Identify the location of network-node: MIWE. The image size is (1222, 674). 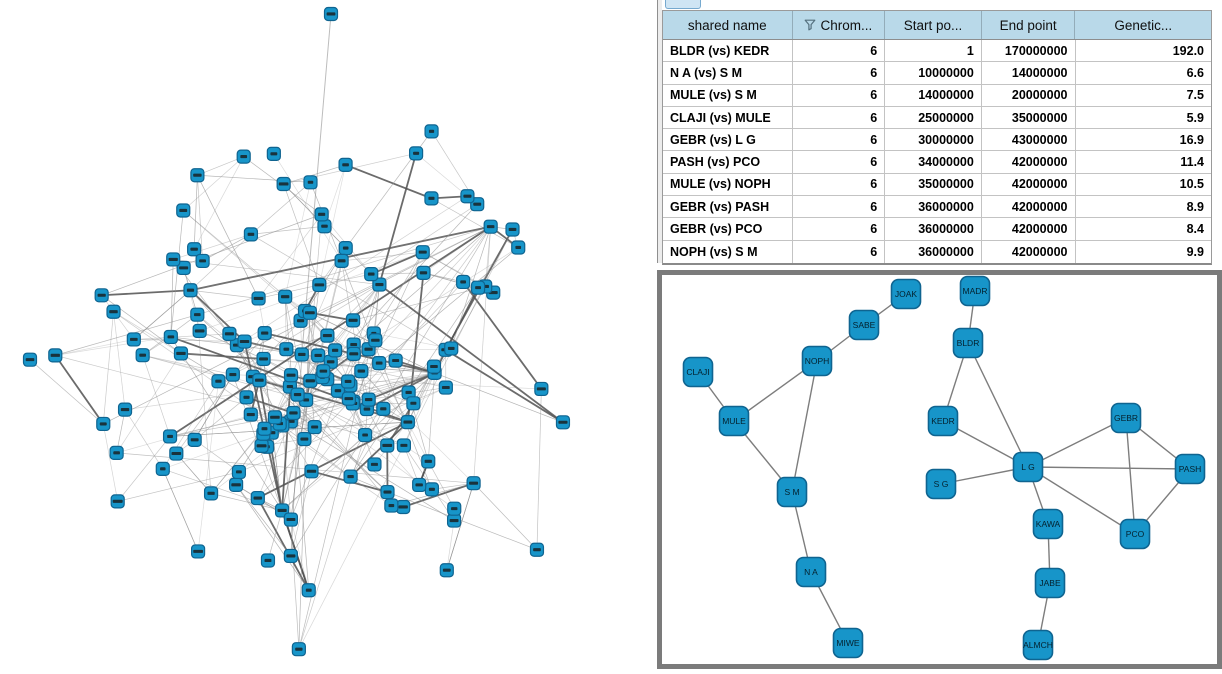
(848, 643).